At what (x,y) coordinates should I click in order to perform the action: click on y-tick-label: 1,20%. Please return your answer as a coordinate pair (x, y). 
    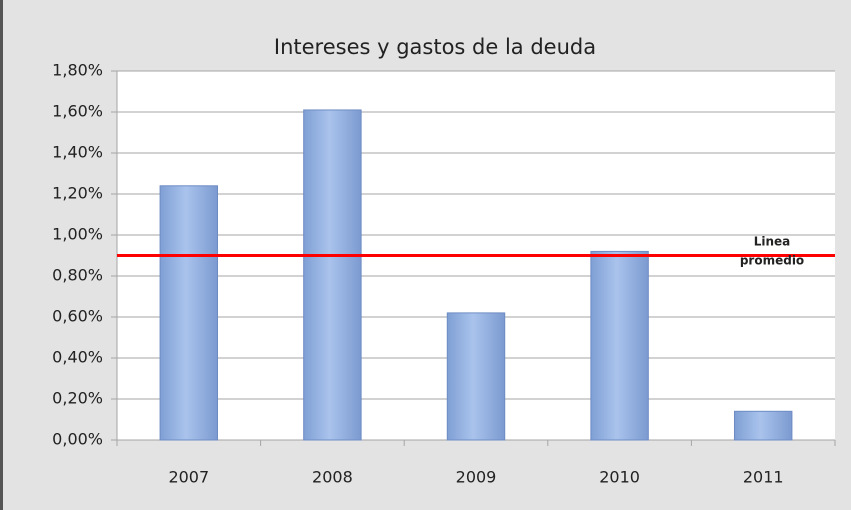
    Looking at the image, I should click on (77, 193).